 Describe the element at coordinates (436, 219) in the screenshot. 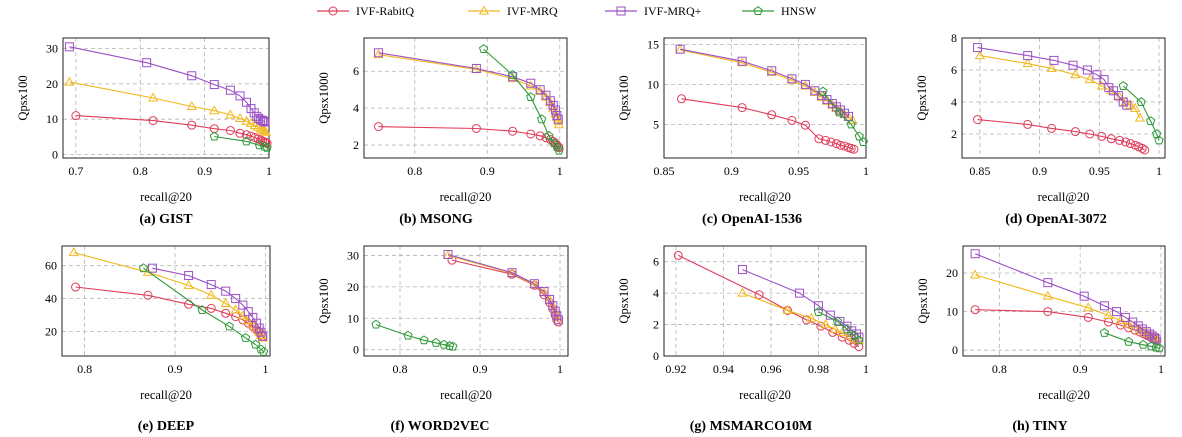

I see `panel-title: (b) MSONG` at that location.